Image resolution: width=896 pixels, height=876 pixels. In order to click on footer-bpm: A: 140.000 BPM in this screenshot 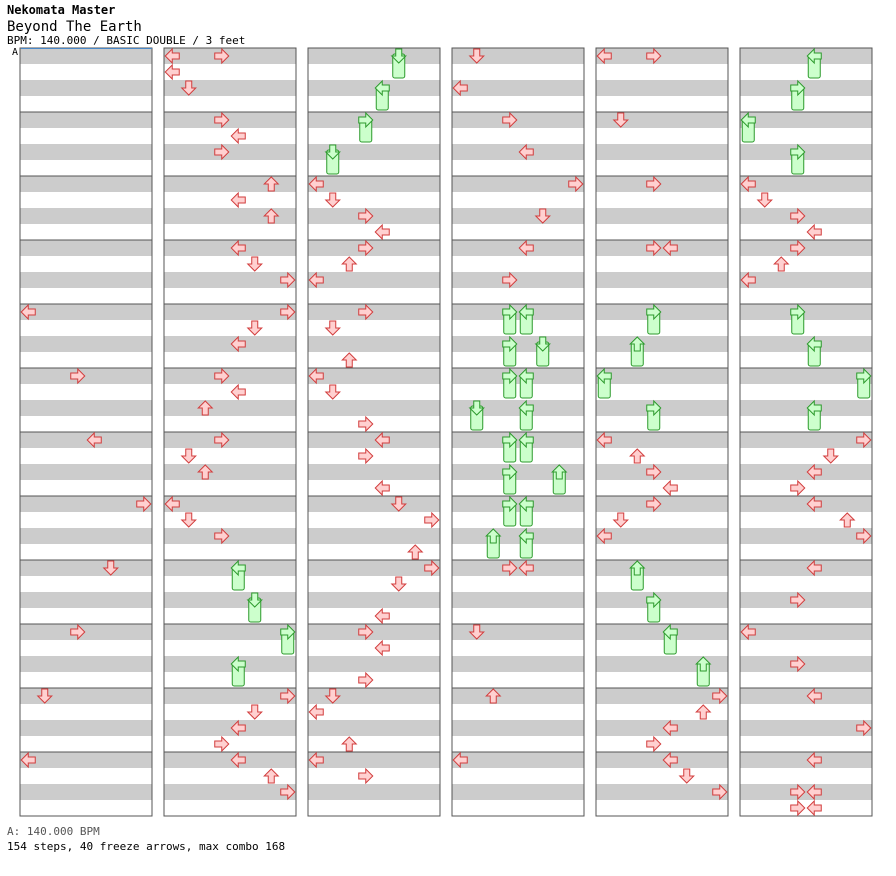, I will do `click(53, 831)`.